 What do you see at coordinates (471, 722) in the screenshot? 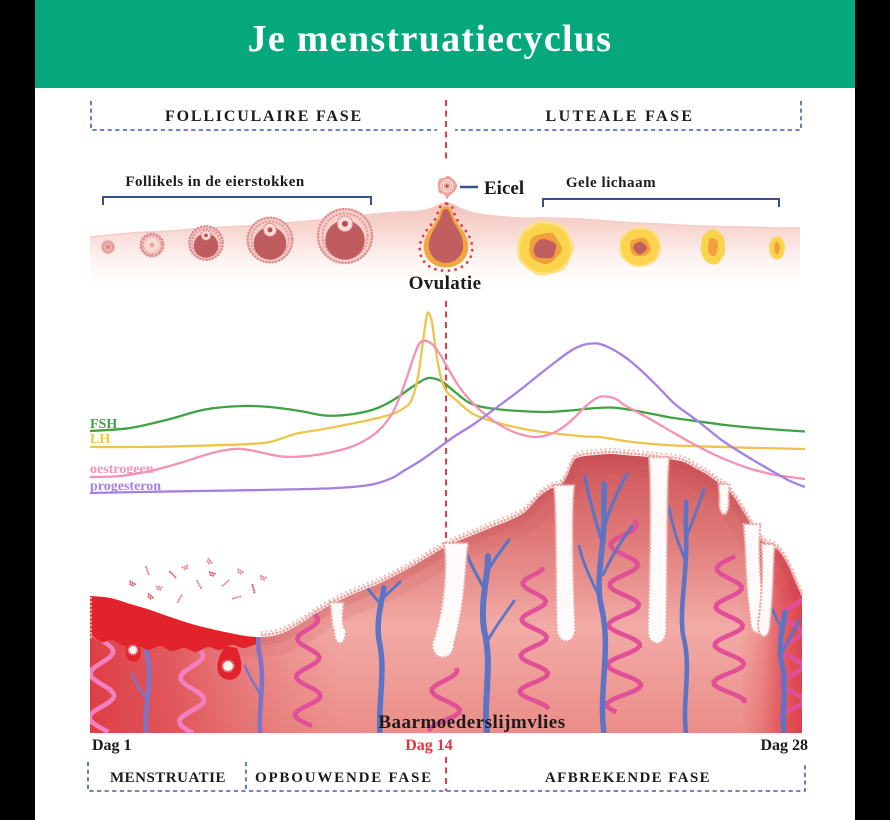
I see `svg-text: Baarmoederslijmvlies` at bounding box center [471, 722].